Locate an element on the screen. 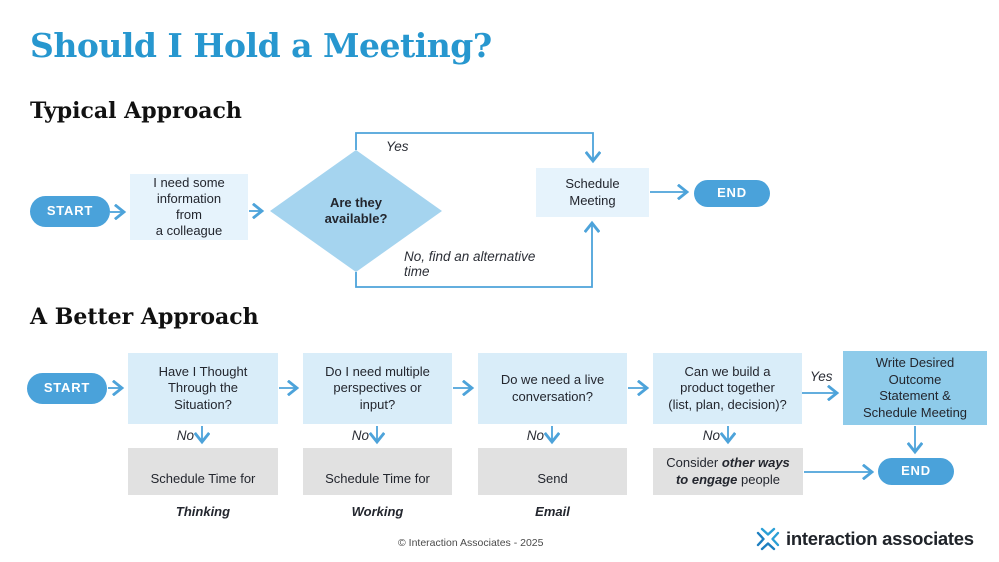  decision-diamond is located at coordinates (356, 211).